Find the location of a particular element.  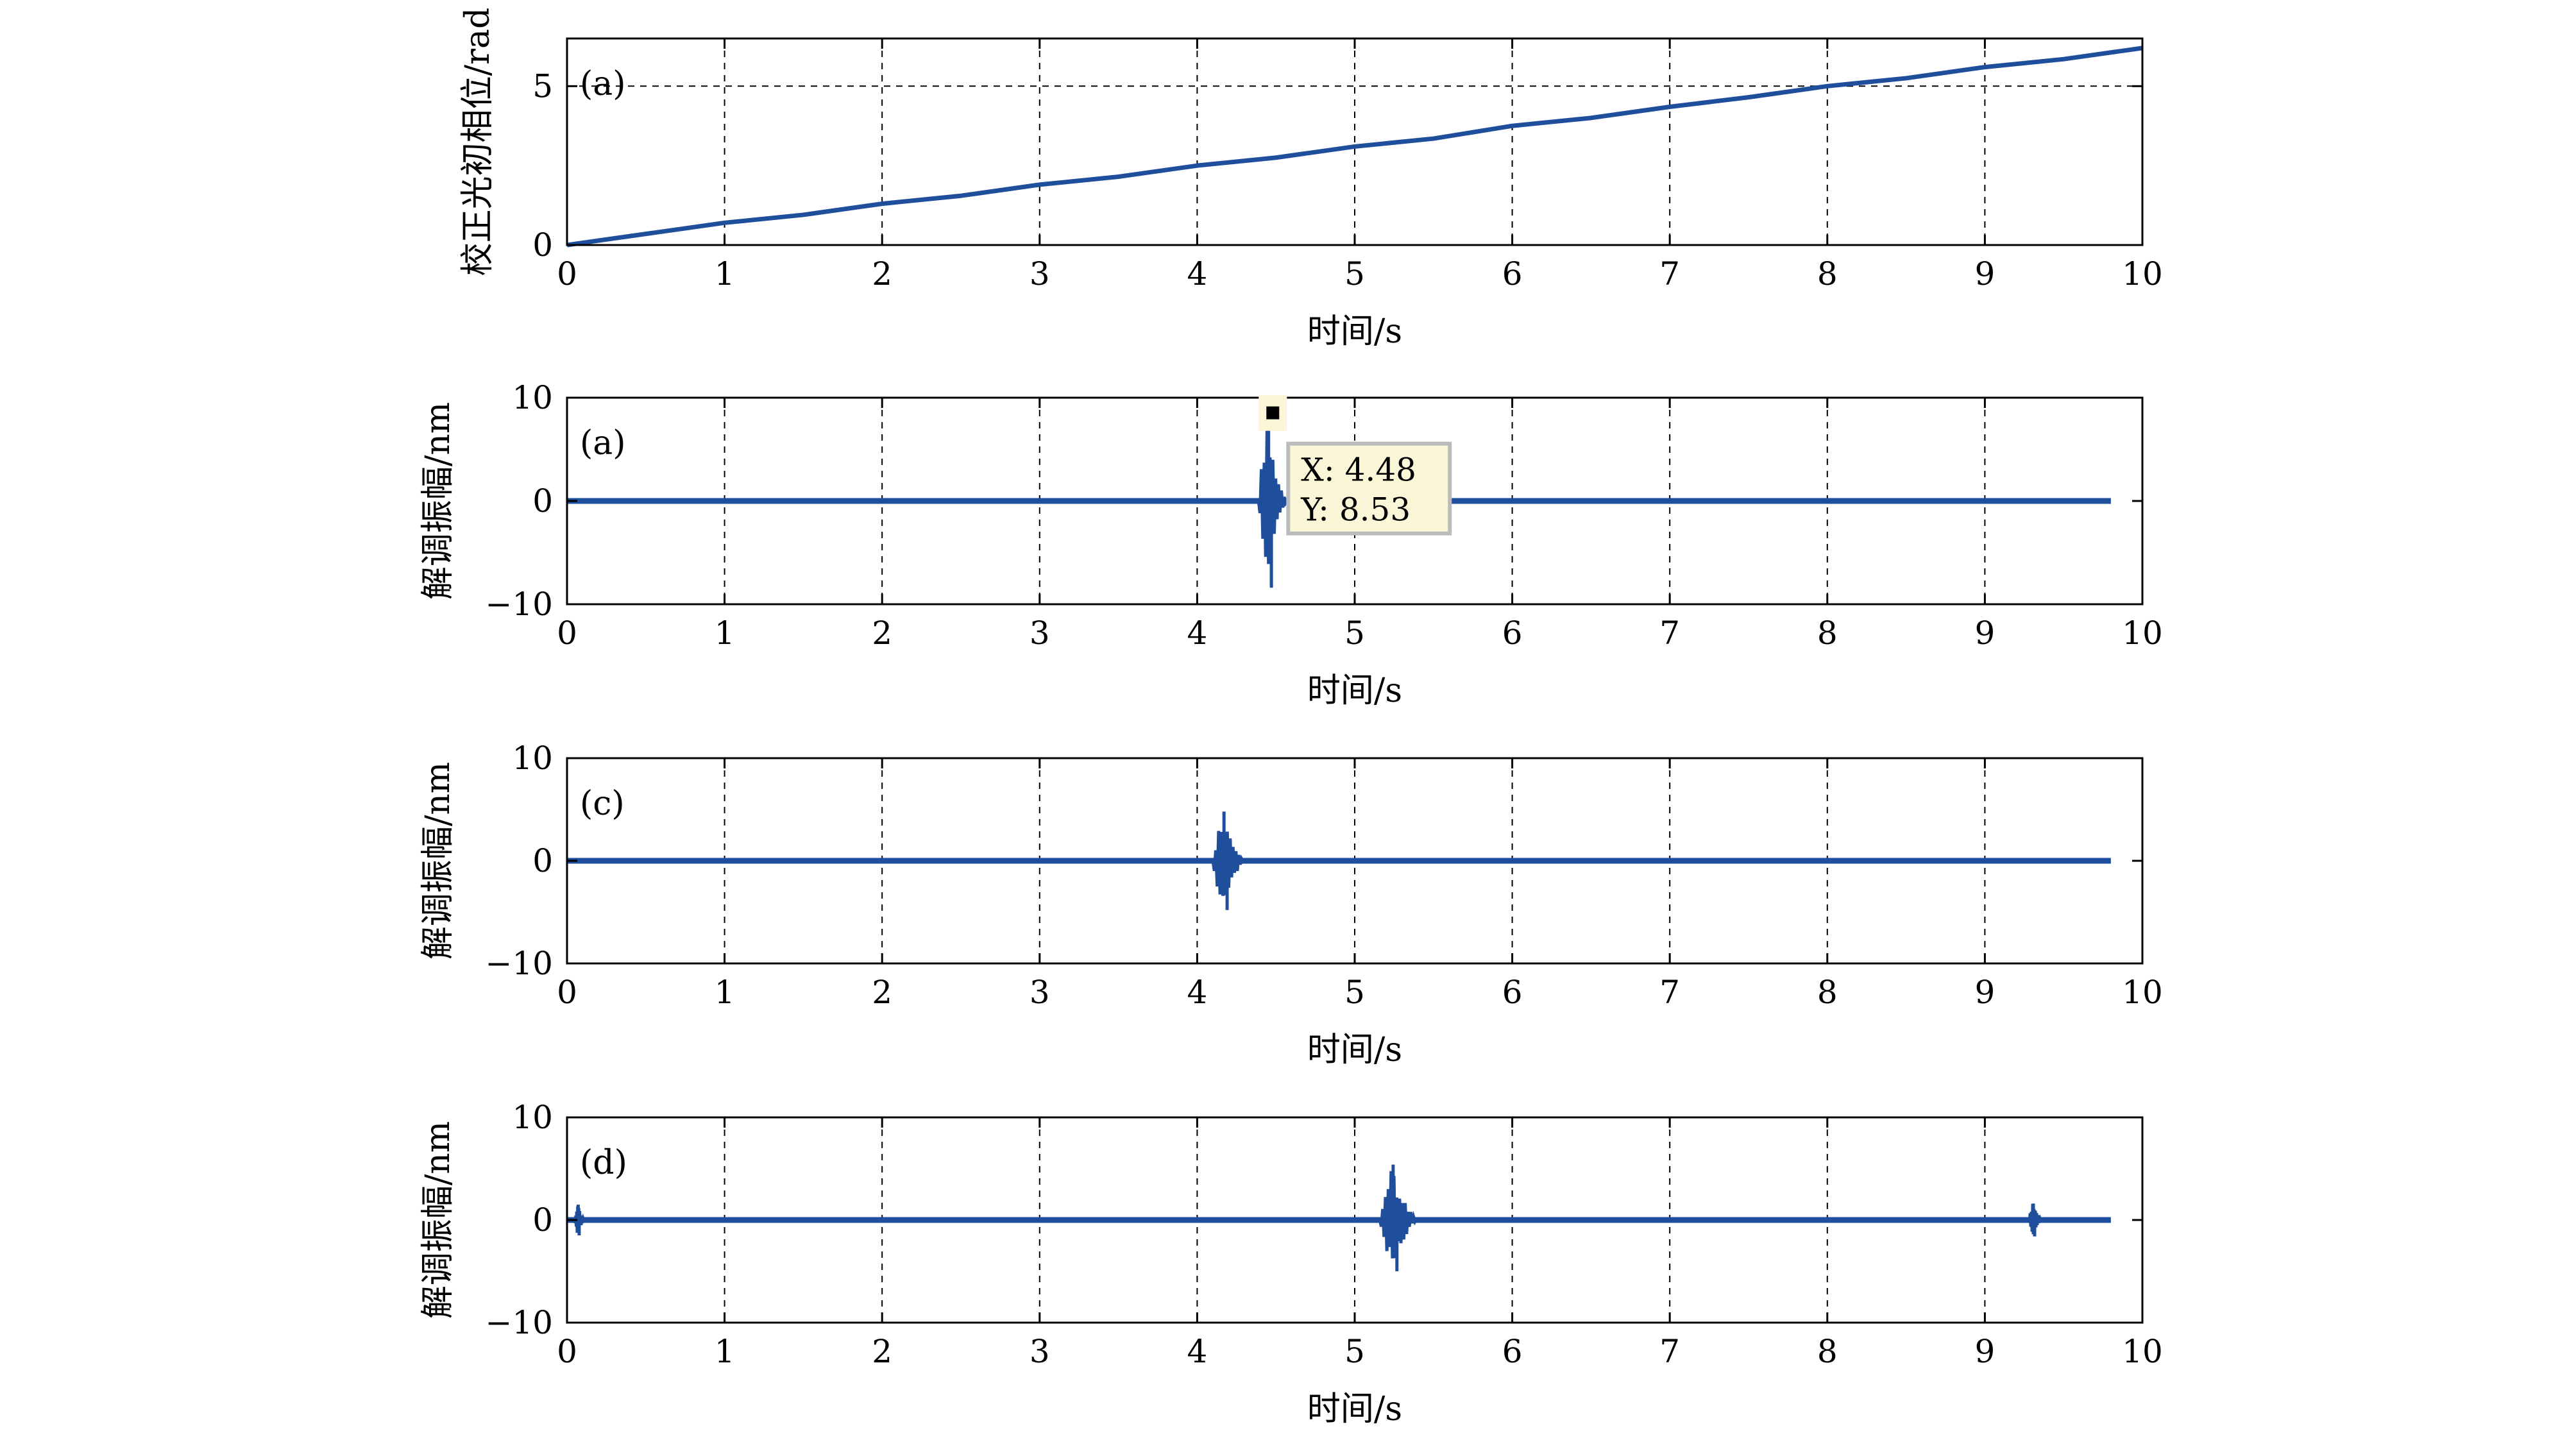

y-tick-label: 5 is located at coordinates (542, 86).